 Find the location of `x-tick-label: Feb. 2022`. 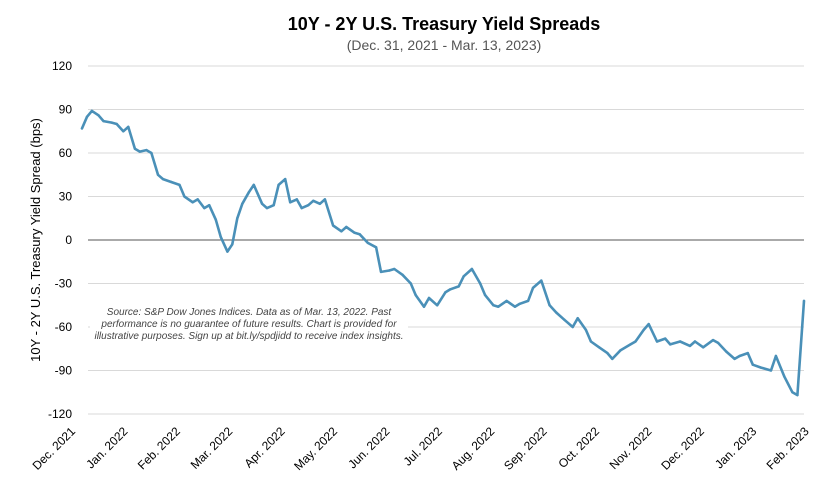

x-tick-label: Feb. 2022 is located at coordinates (159, 448).